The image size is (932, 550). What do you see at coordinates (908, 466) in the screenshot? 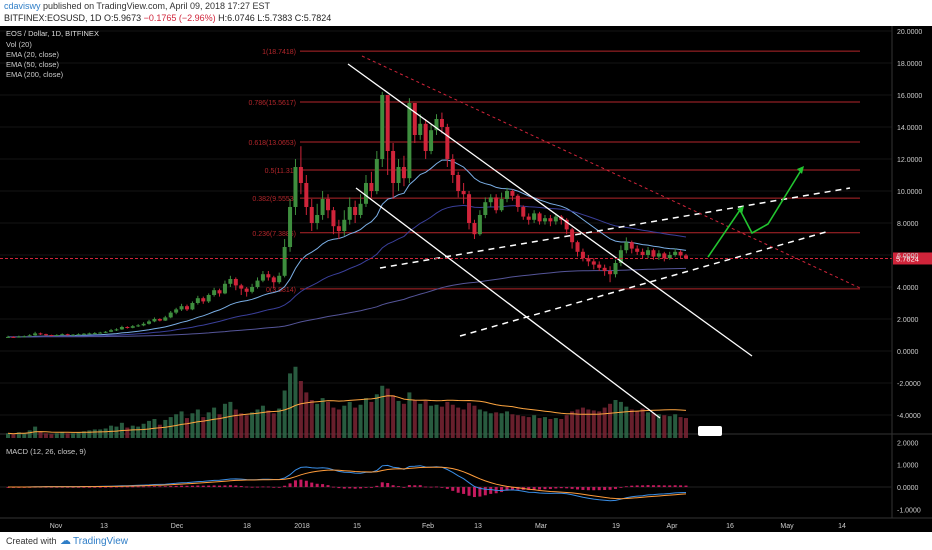
I see `macd-axis-tick: 1.0000` at bounding box center [908, 466].